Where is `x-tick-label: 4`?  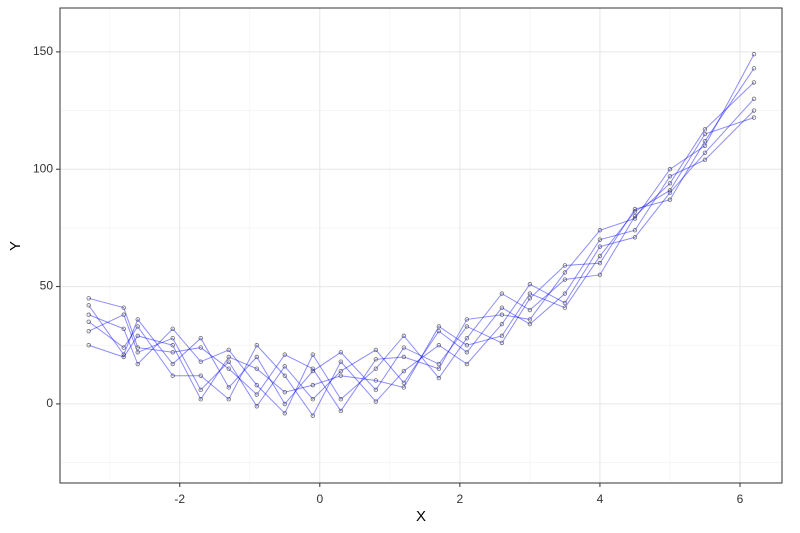
x-tick-label: 4 is located at coordinates (600, 499).